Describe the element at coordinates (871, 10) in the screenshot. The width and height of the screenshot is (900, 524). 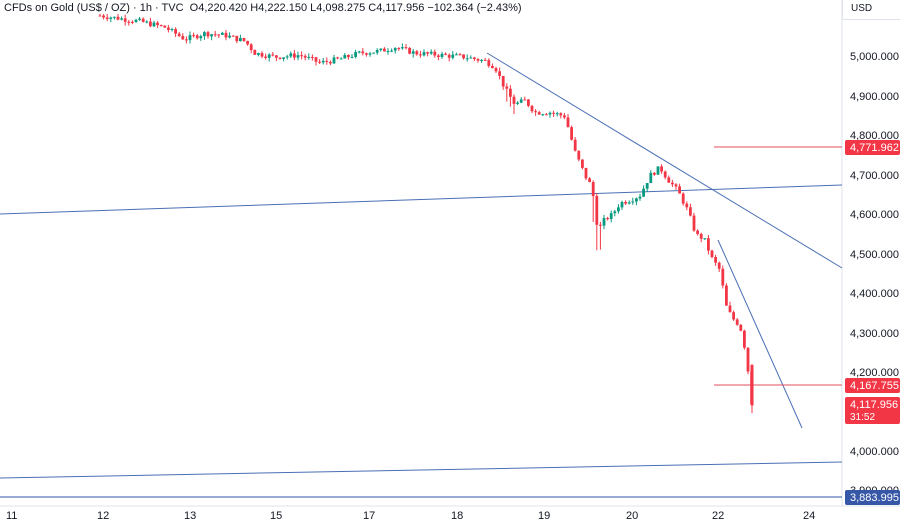
I see `currency-selector: USD` at that location.